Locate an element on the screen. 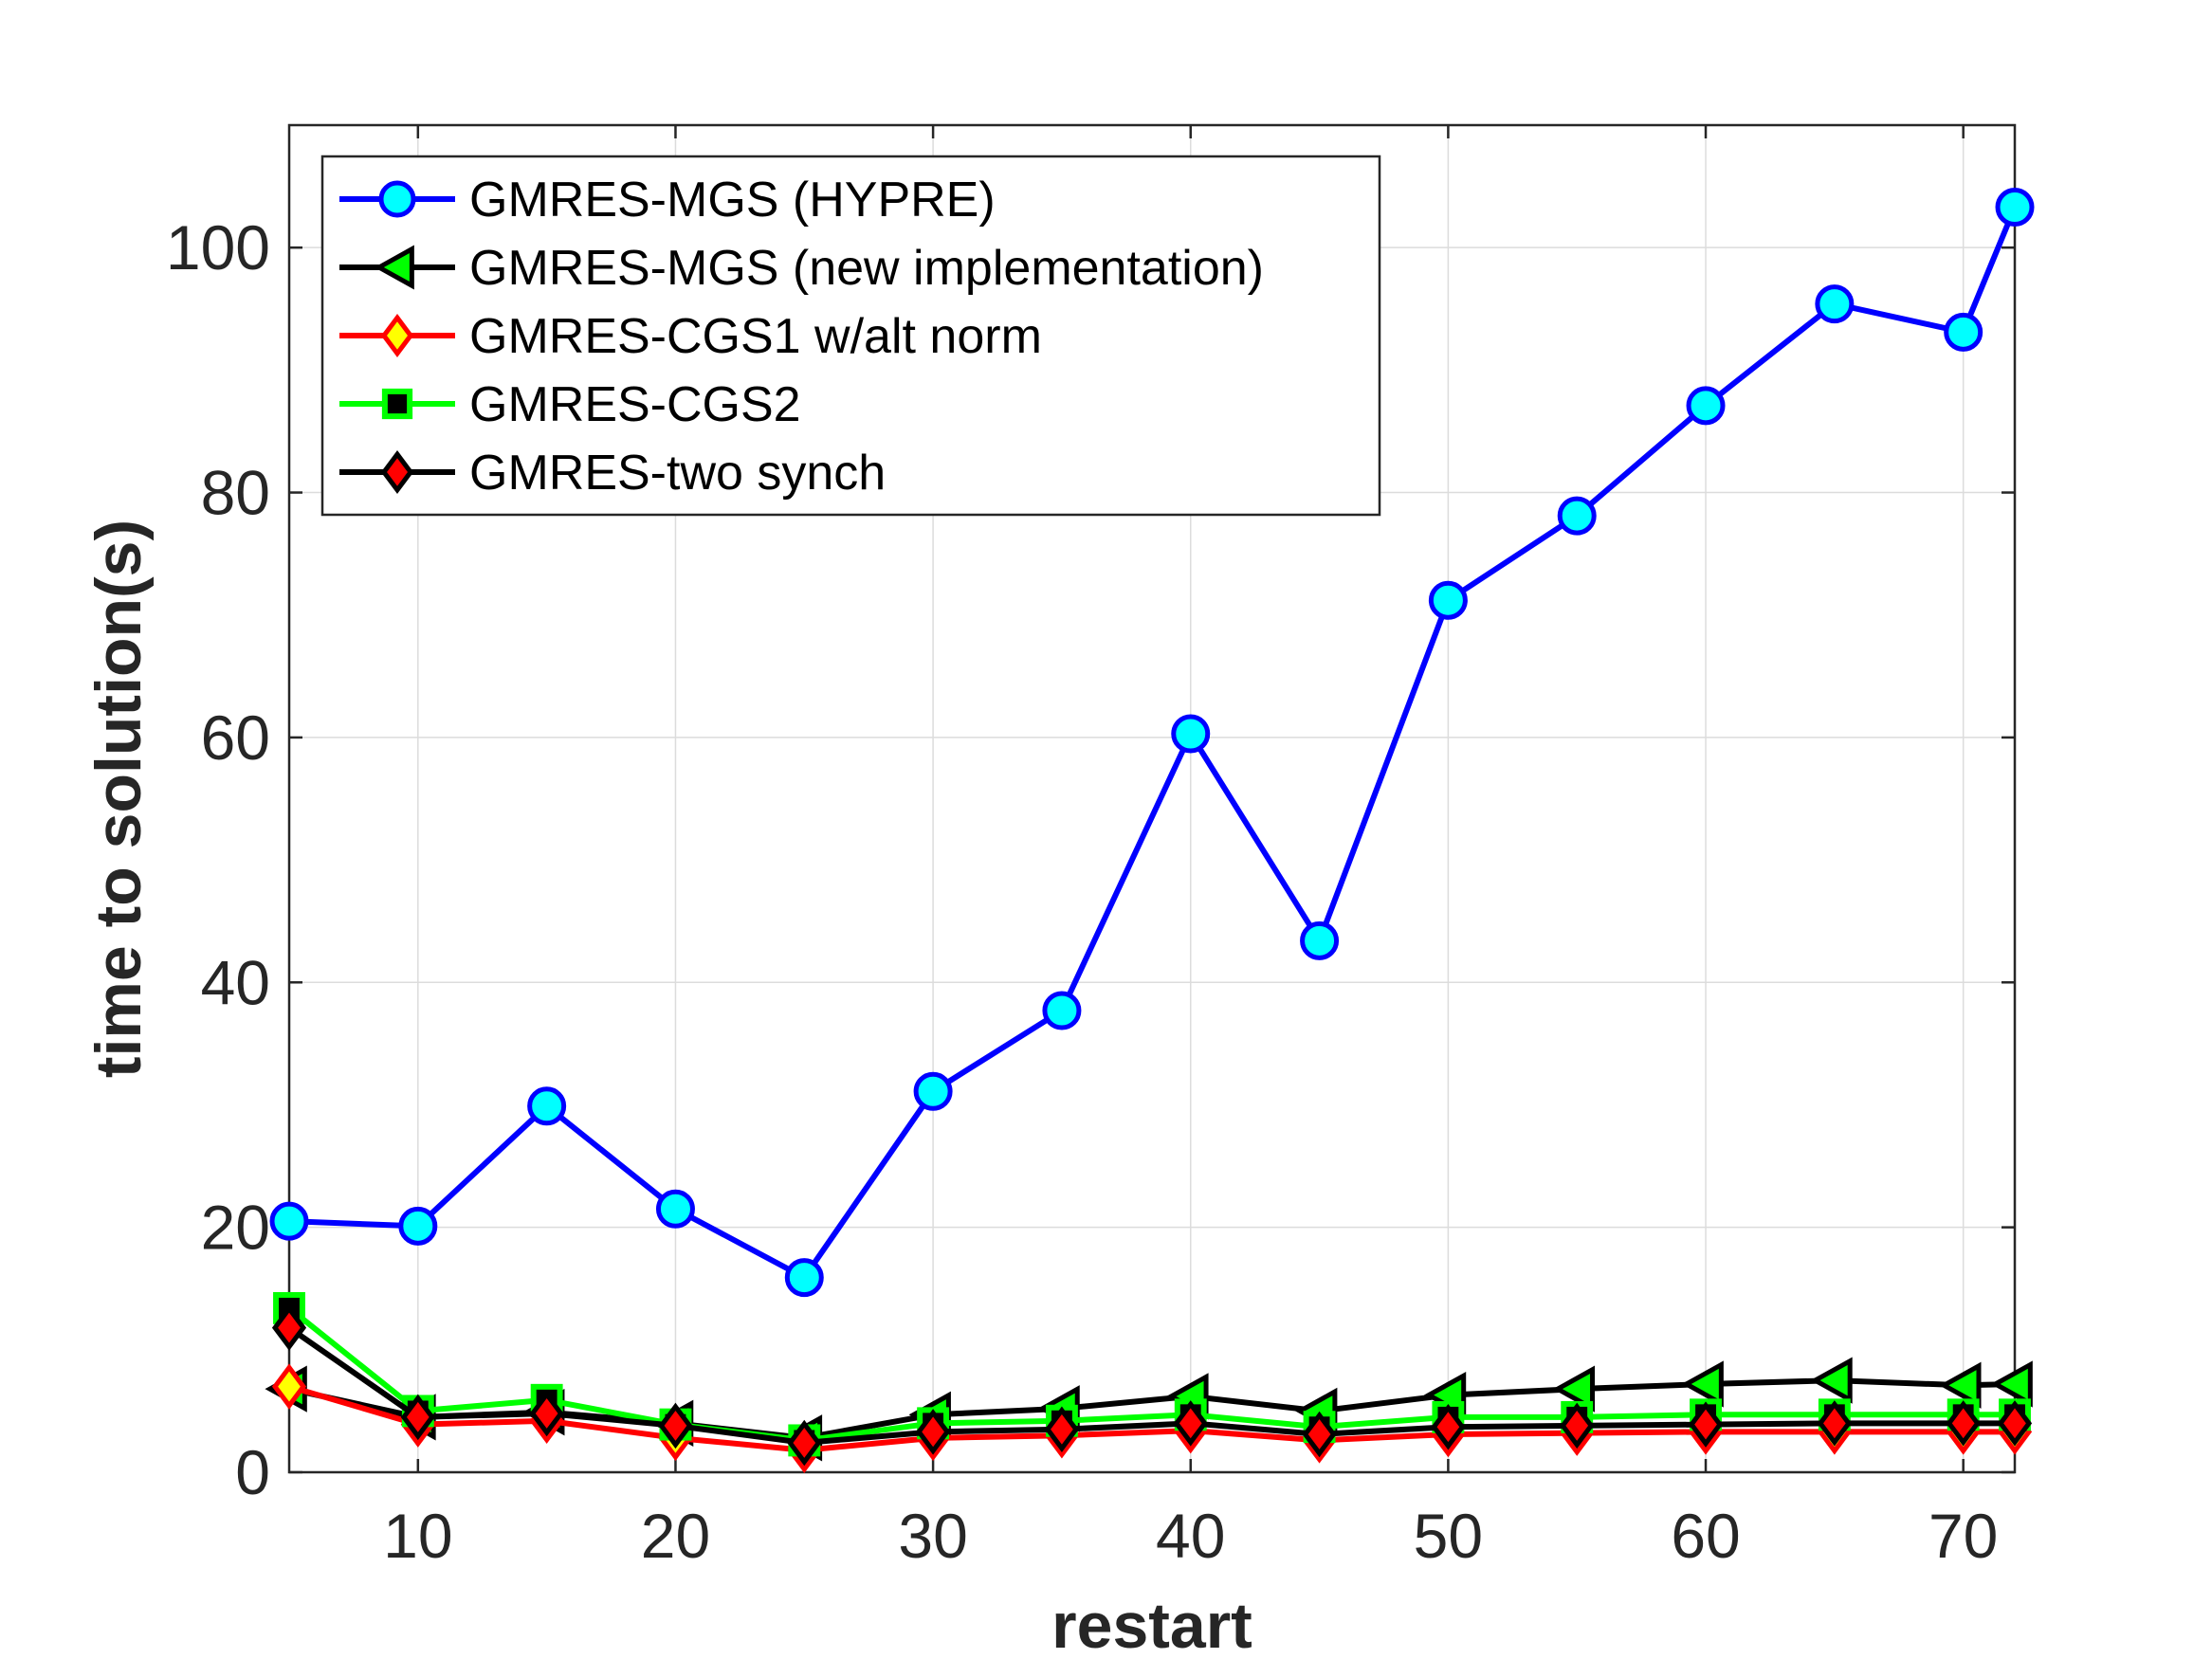 Image resolution: width=2212 pixels, height=1659 pixels. legend-label: GMRES-two synch is located at coordinates (677, 473).